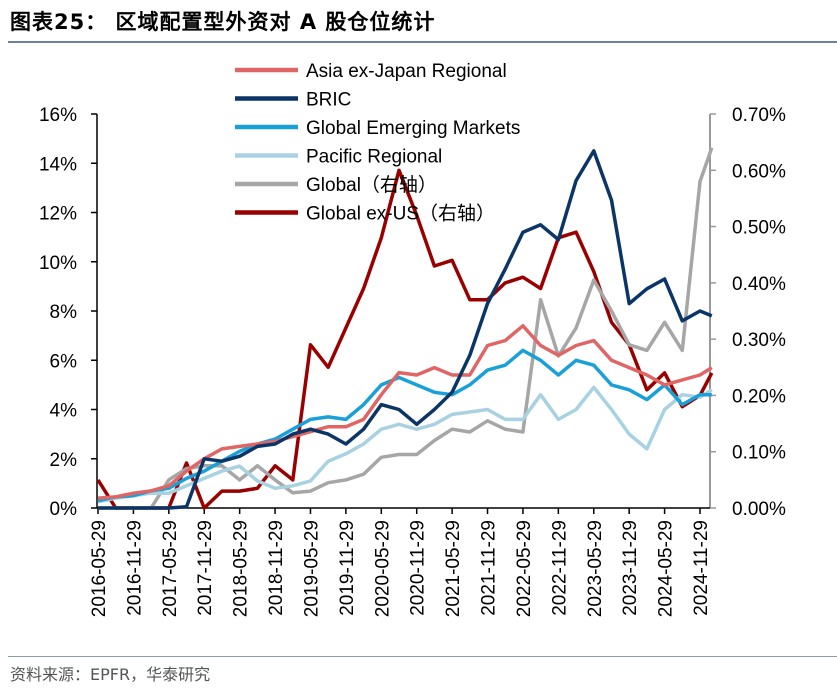 Image resolution: width=837 pixels, height=695 pixels. Describe the element at coordinates (489, 568) in the screenshot. I see `x-tick-label: 2021-11-29` at that location.